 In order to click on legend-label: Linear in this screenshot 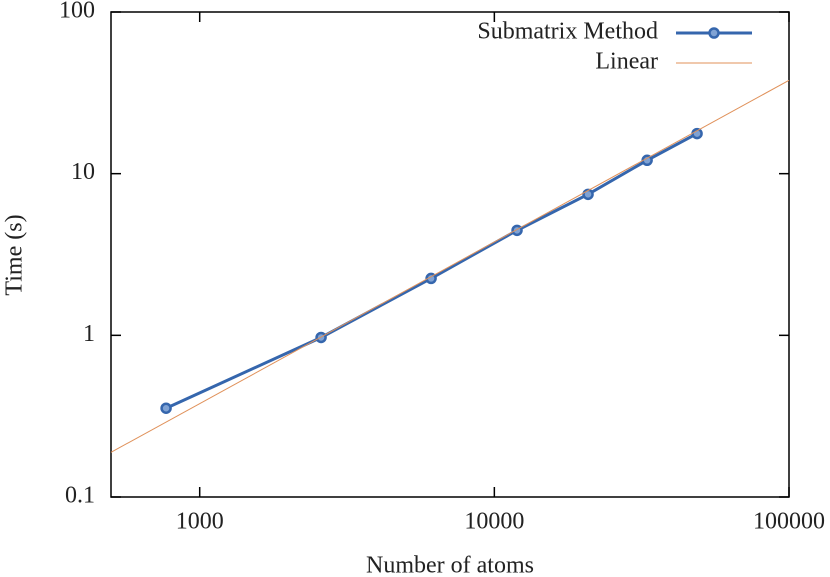, I will do `click(626, 62)`.